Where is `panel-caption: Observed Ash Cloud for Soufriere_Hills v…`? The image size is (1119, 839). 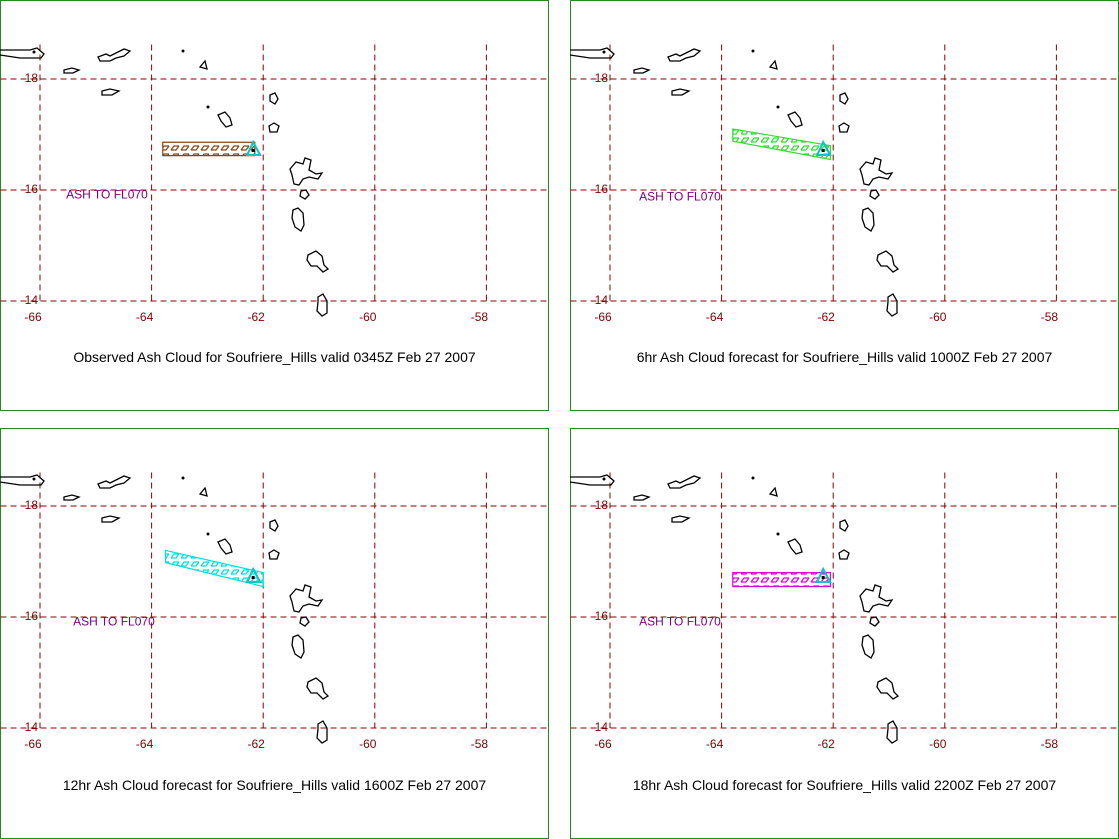
panel-caption: Observed Ash Cloud for Soufriere_Hills v… is located at coordinates (274, 357).